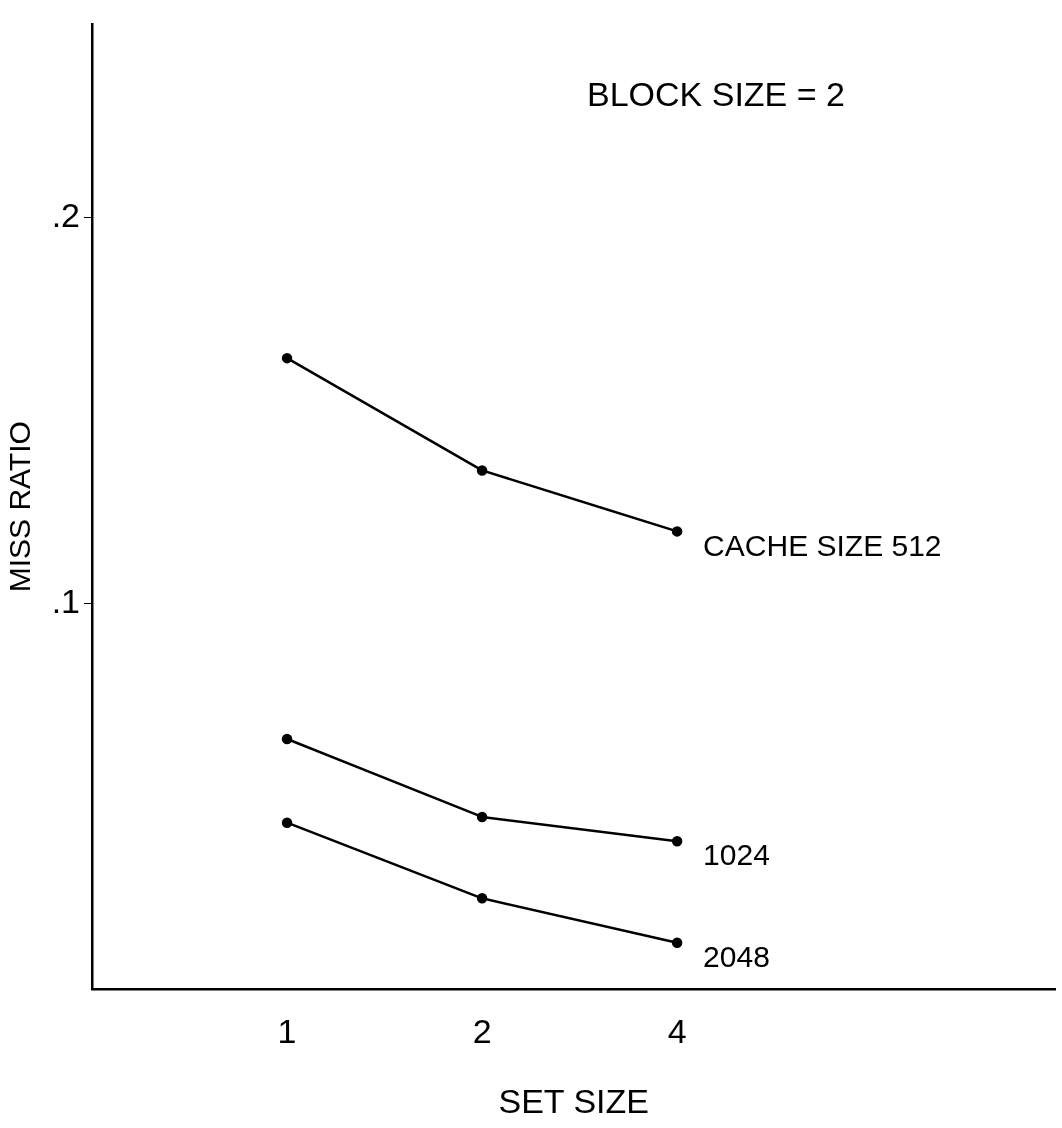 Image resolution: width=1062 pixels, height=1128 pixels. What do you see at coordinates (677, 1030) in the screenshot?
I see `x-tick-label: 4` at bounding box center [677, 1030].